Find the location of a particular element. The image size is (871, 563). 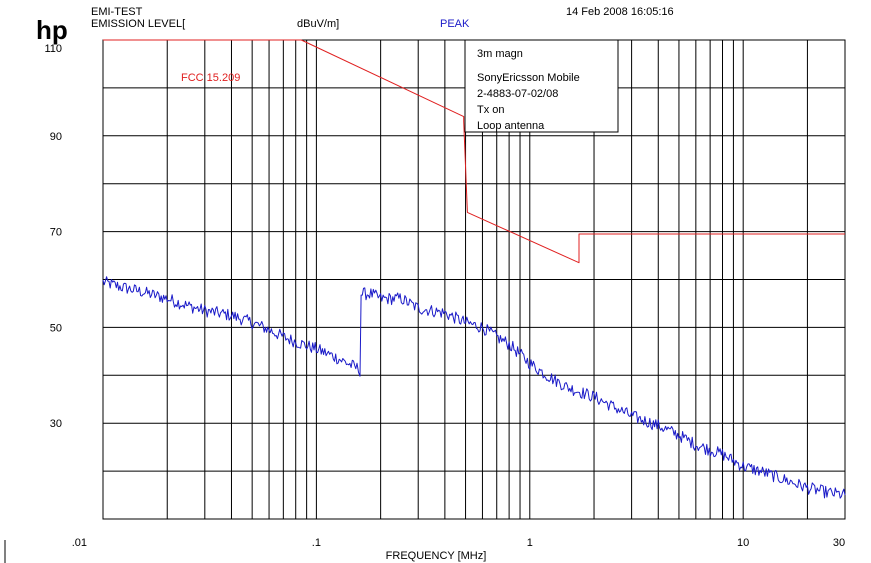

limit-annotation: FCC 15.209 is located at coordinates (210, 78).